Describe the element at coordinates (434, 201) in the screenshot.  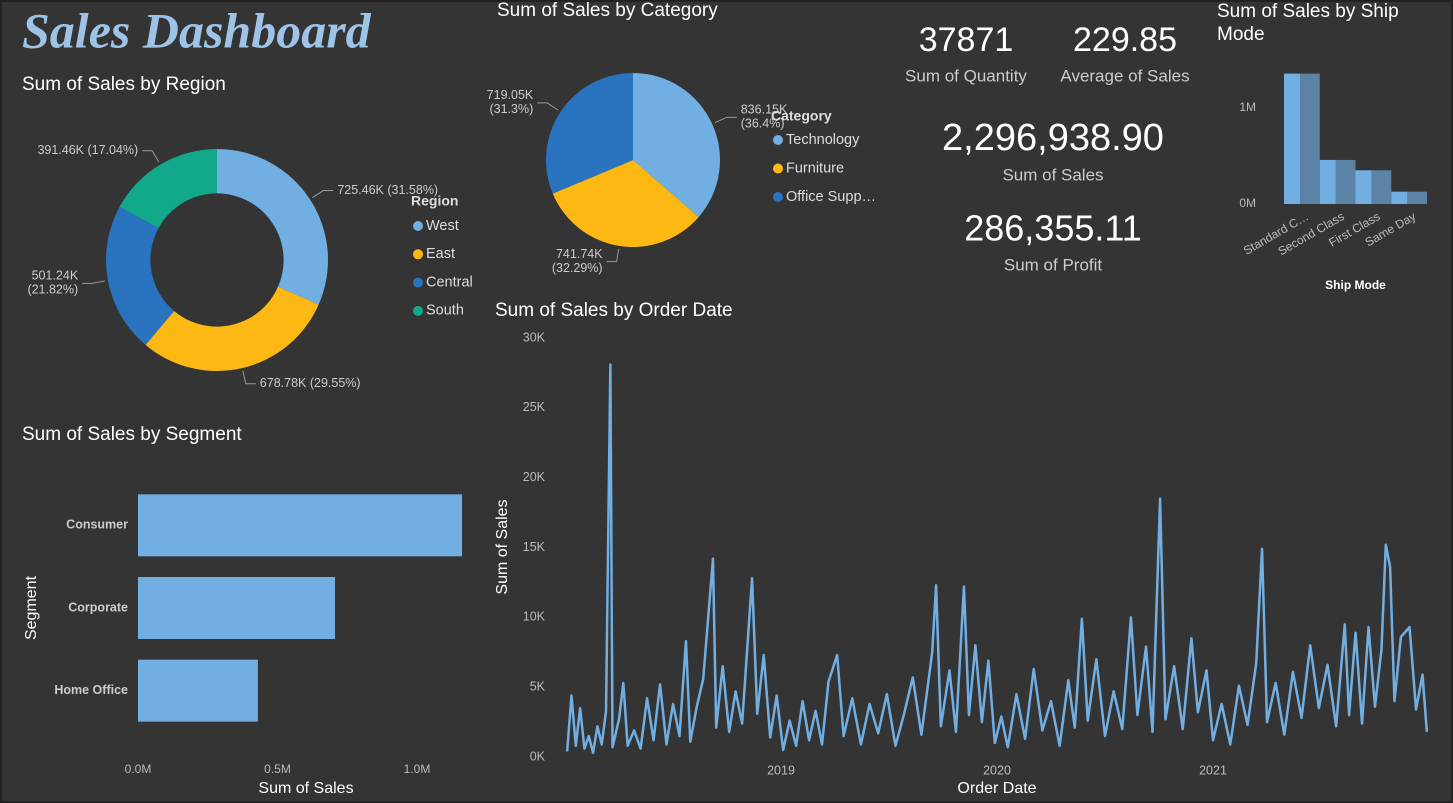
I see `legend-title: Region` at that location.